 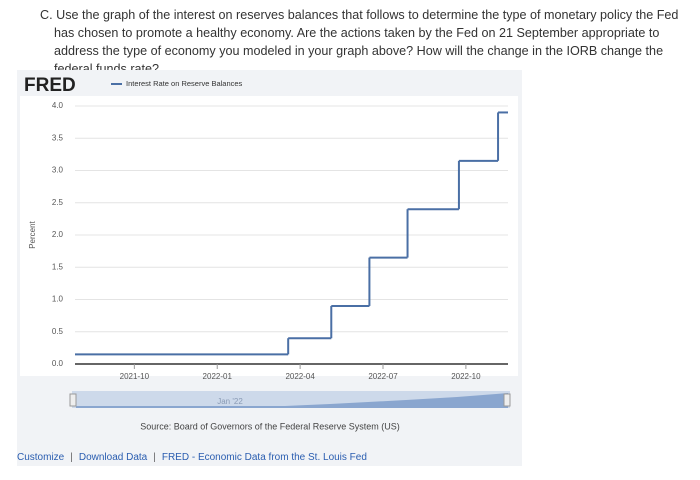 I want to click on y-tick-label: 0.0, so click(x=58, y=363).